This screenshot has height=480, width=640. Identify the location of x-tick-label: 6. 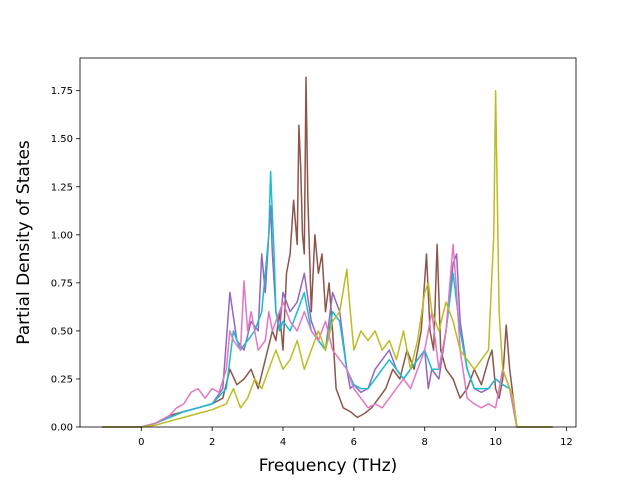
(354, 442).